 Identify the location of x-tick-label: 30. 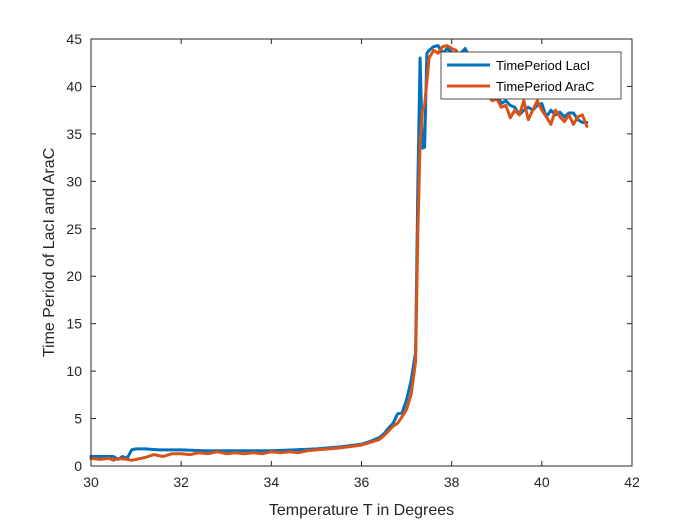
(91, 482).